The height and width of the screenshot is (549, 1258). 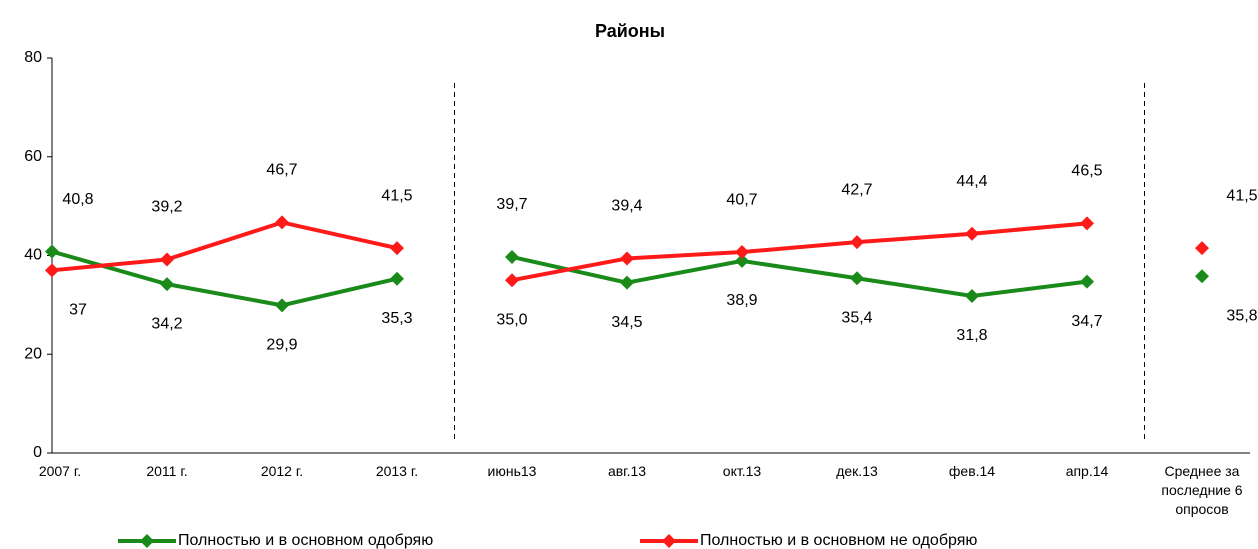 I want to click on data-label: 35,3, so click(x=396, y=318).